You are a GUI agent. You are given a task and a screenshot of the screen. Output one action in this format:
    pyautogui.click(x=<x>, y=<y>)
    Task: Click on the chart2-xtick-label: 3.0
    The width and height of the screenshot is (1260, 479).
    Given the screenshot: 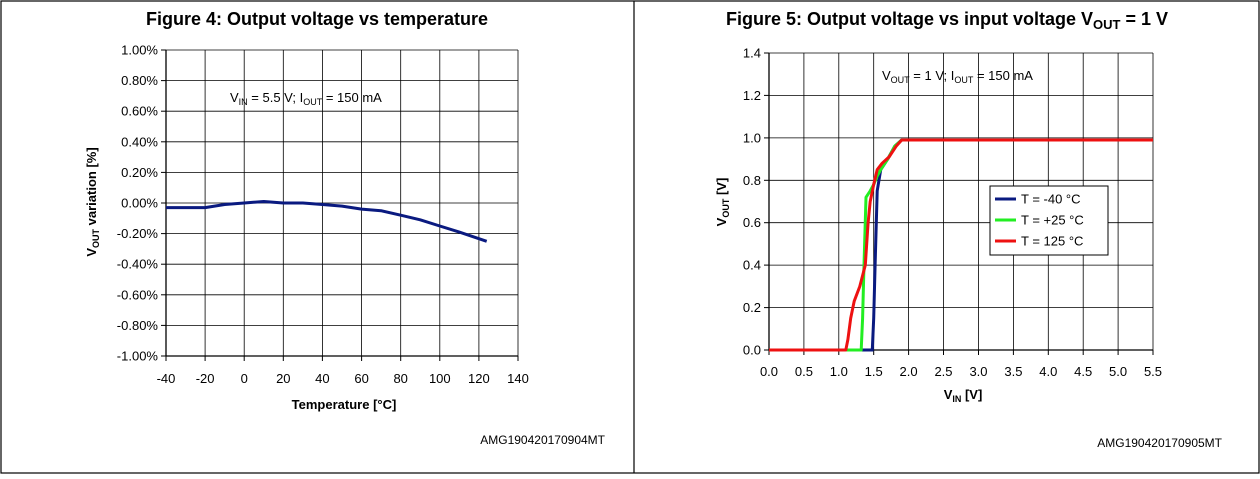 What is the action you would take?
    pyautogui.click(x=978, y=371)
    